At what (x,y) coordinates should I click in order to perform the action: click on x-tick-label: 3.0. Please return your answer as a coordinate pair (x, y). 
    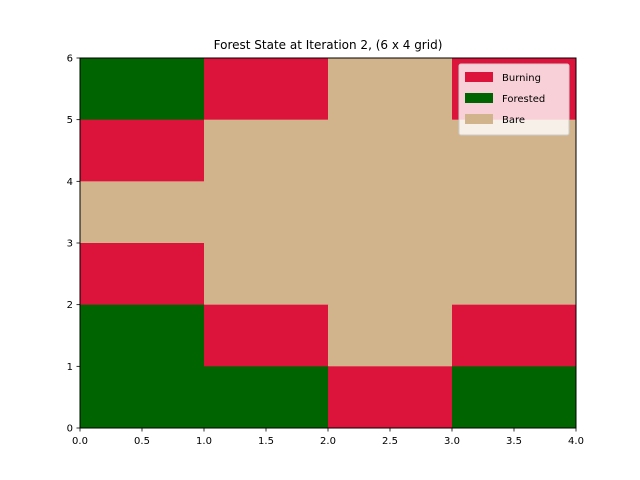
    Looking at the image, I should click on (452, 441).